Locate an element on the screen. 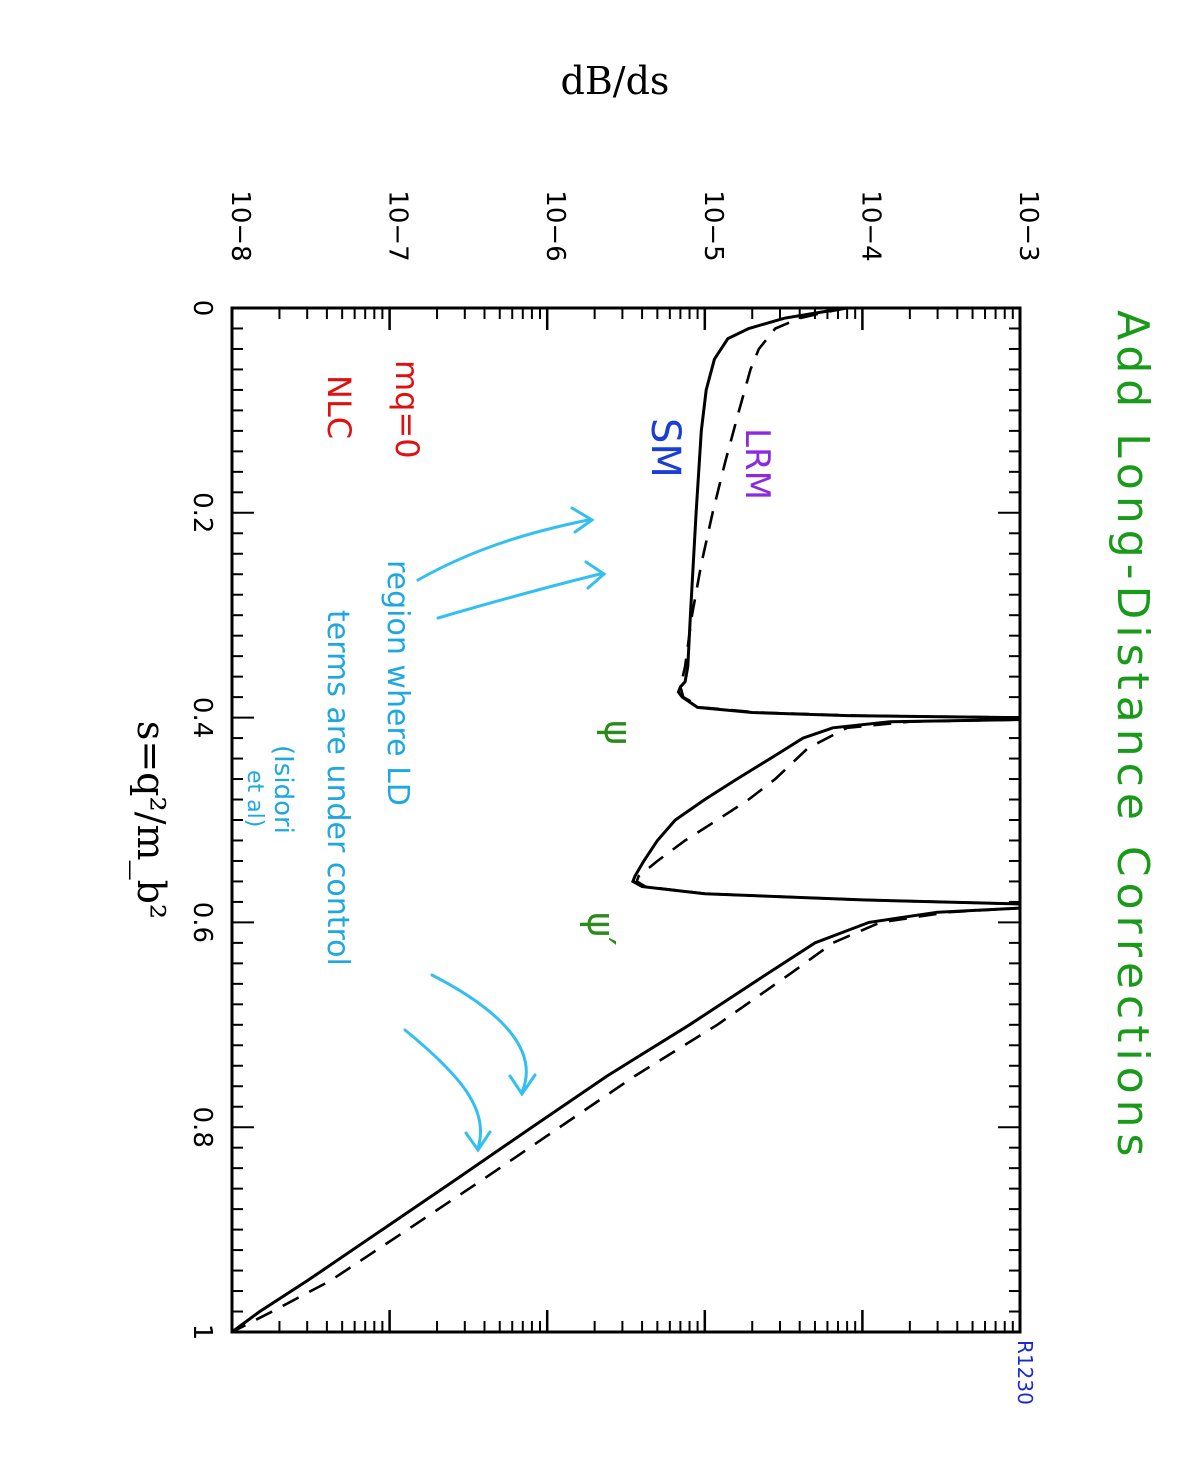 The height and width of the screenshot is (1483, 1200). annotation-region-line4: et al) is located at coordinates (254, 798).